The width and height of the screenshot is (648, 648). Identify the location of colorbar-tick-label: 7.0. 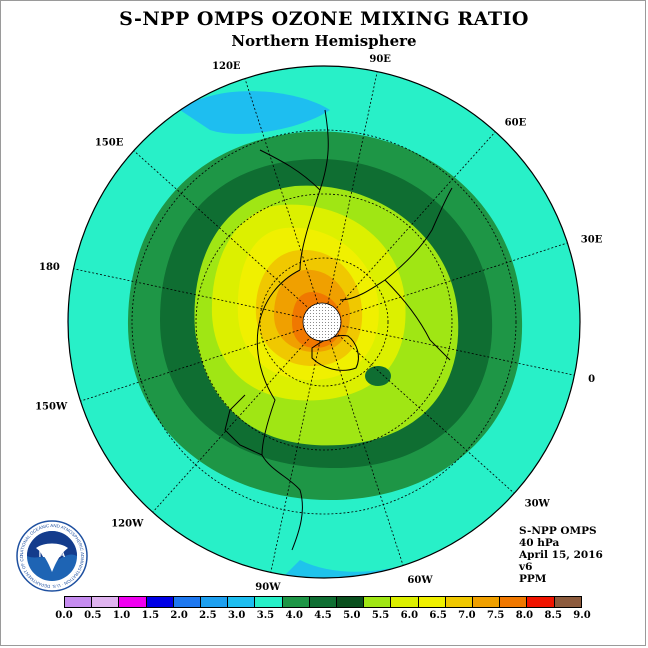
(467, 615).